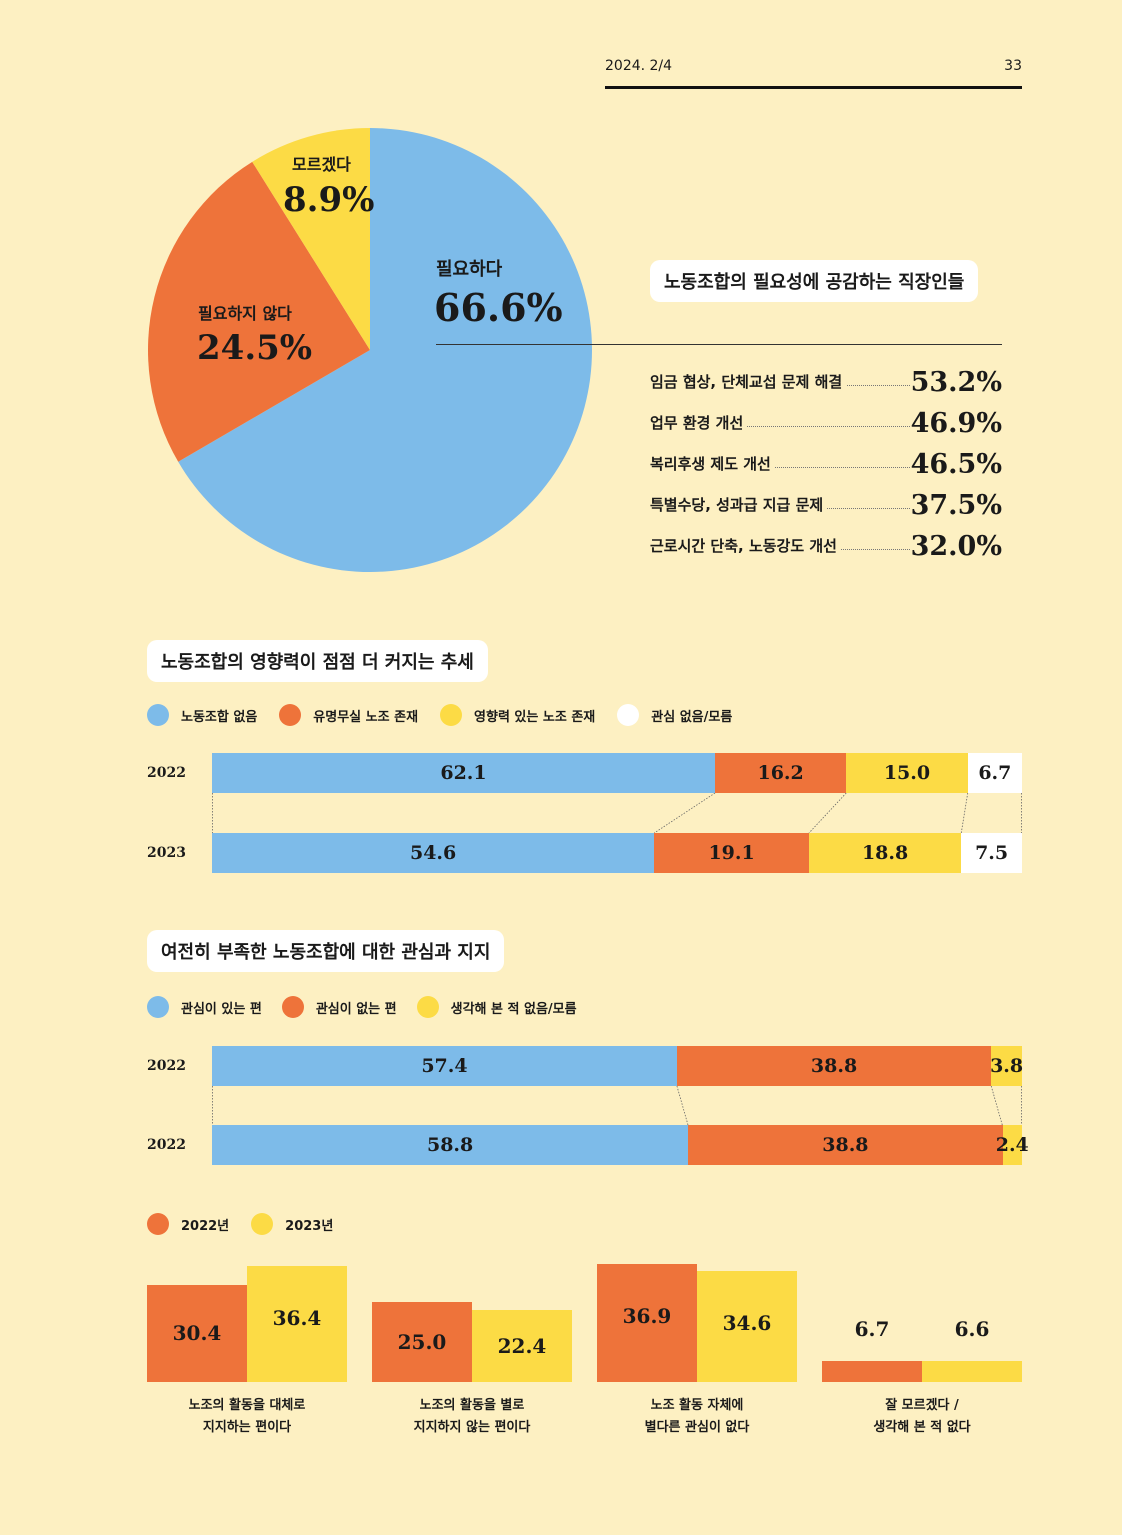  What do you see at coordinates (647, 1315) in the screenshot?
I see `bar-value-label: 36.9` at bounding box center [647, 1315].